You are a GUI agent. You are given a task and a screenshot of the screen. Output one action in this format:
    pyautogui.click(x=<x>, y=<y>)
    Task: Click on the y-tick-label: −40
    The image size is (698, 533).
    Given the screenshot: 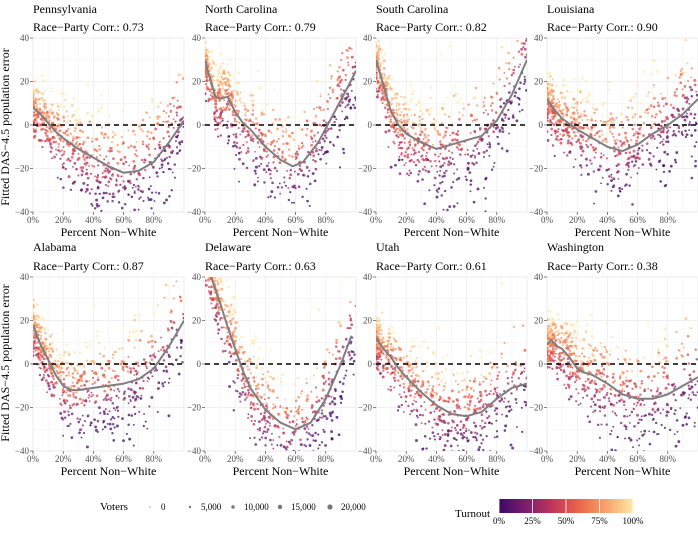 What is the action you would take?
    pyautogui.click(x=365, y=212)
    